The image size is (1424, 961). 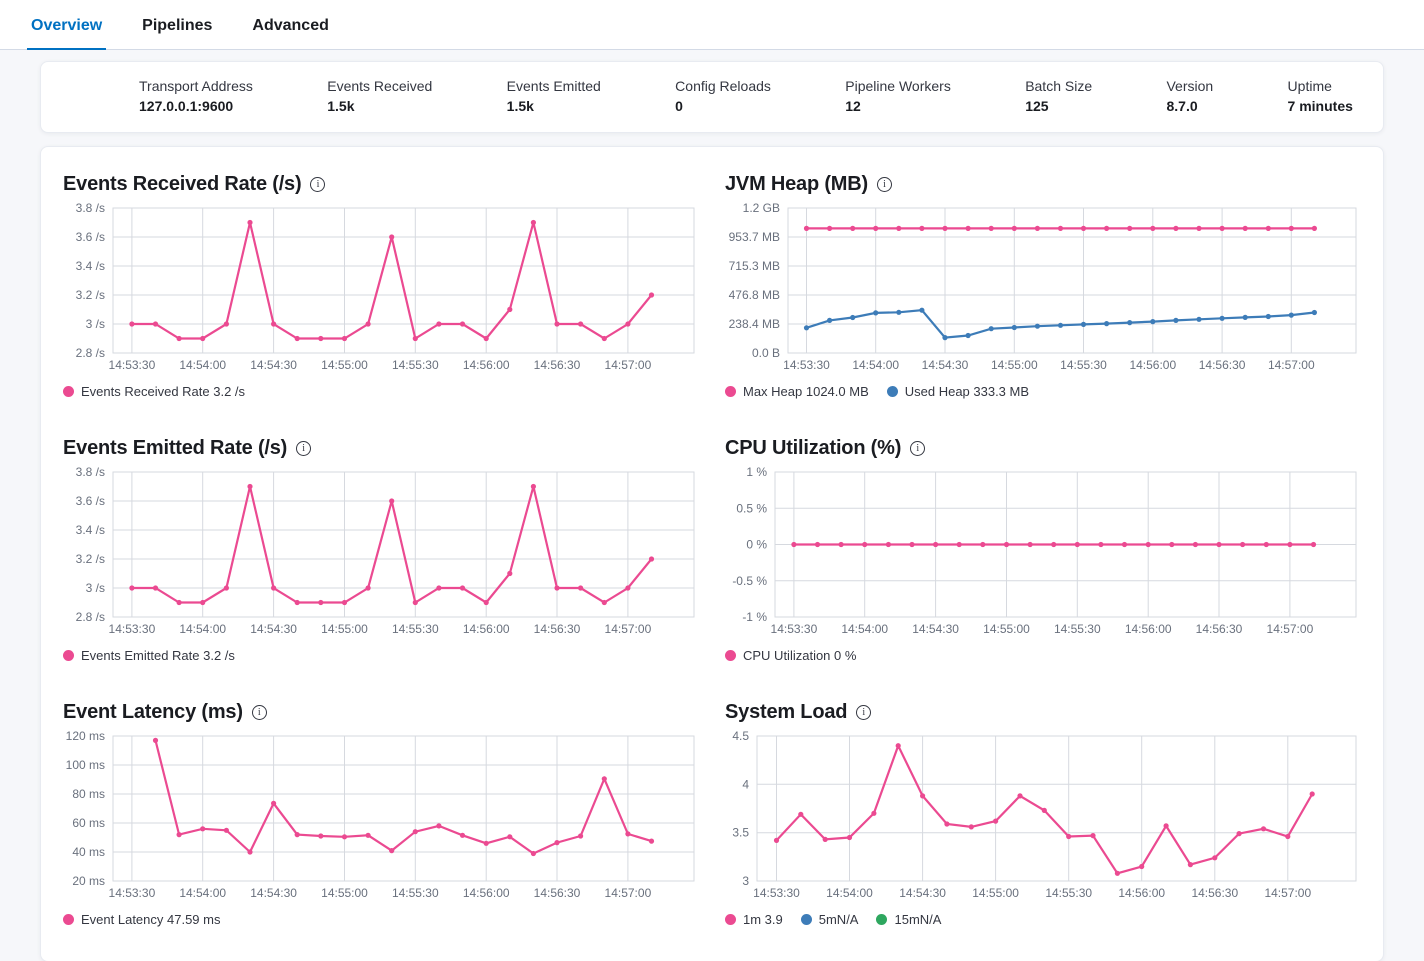 I want to click on svg-text: 3.2 /s, so click(x=90, y=559).